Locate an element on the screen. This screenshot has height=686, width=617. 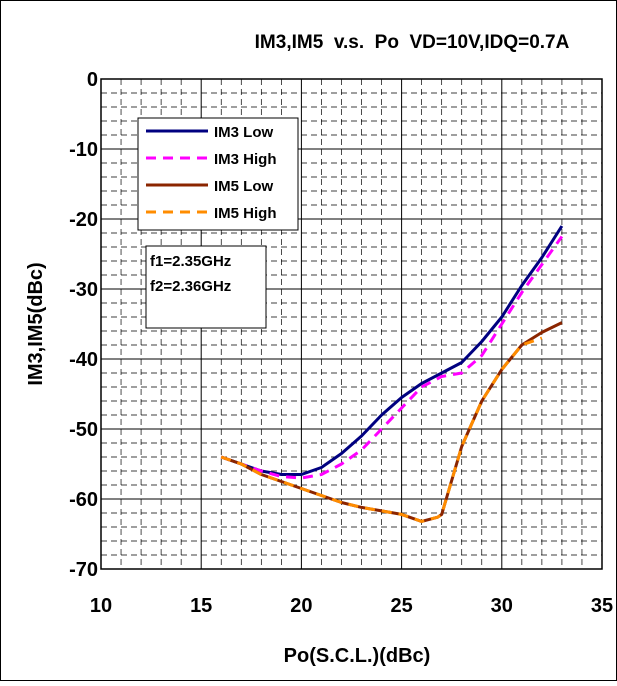
annotation-box is located at coordinates (206, 287).